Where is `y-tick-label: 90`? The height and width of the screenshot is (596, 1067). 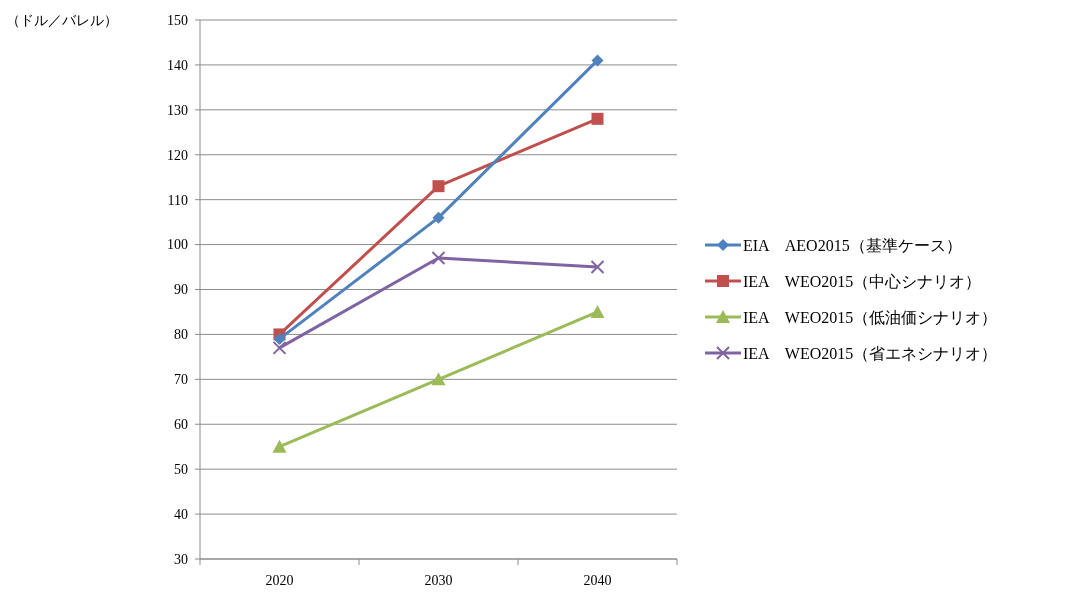 y-tick-label: 90 is located at coordinates (181, 290).